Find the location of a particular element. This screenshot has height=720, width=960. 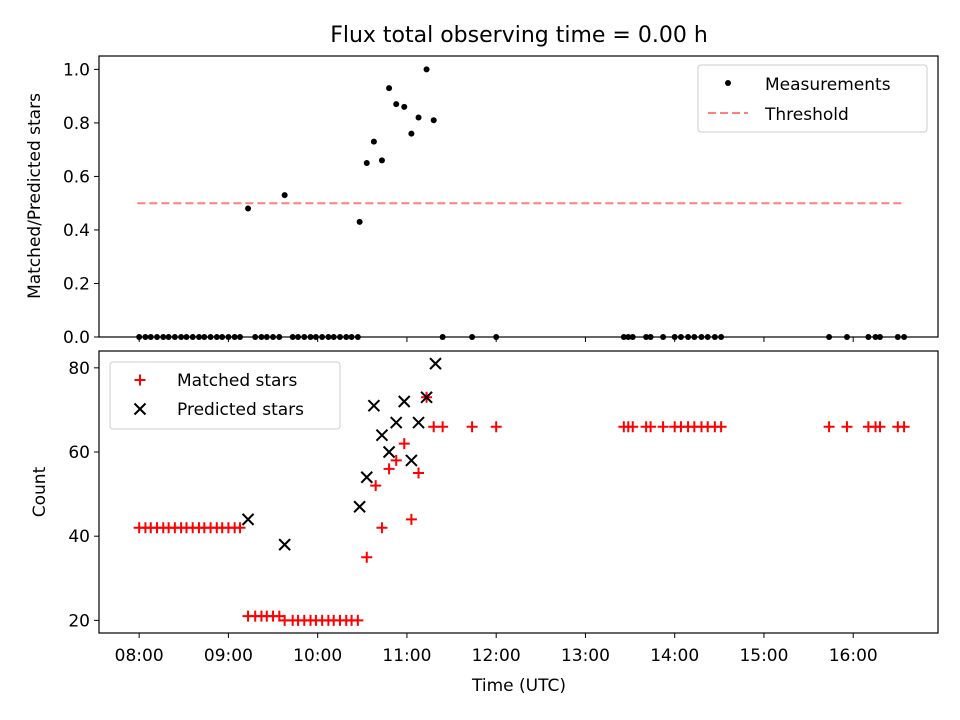

top-y-tick-label: 0.0 is located at coordinates (76, 338).